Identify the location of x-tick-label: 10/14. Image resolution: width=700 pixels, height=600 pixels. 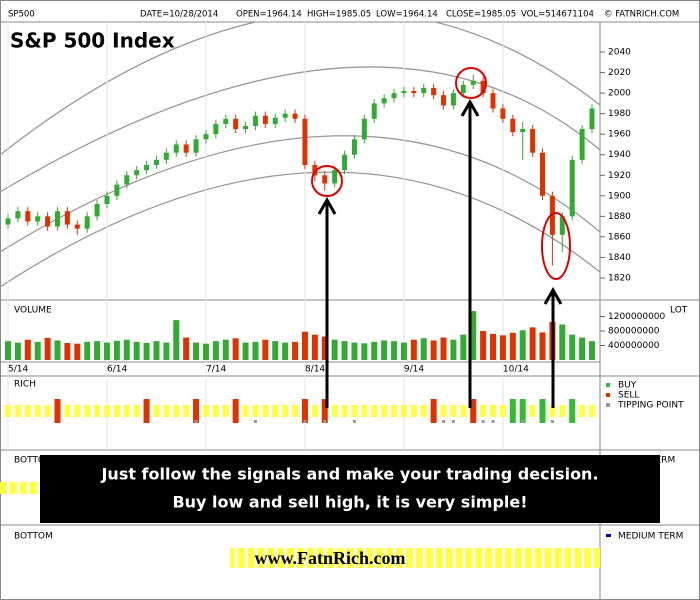
(516, 370).